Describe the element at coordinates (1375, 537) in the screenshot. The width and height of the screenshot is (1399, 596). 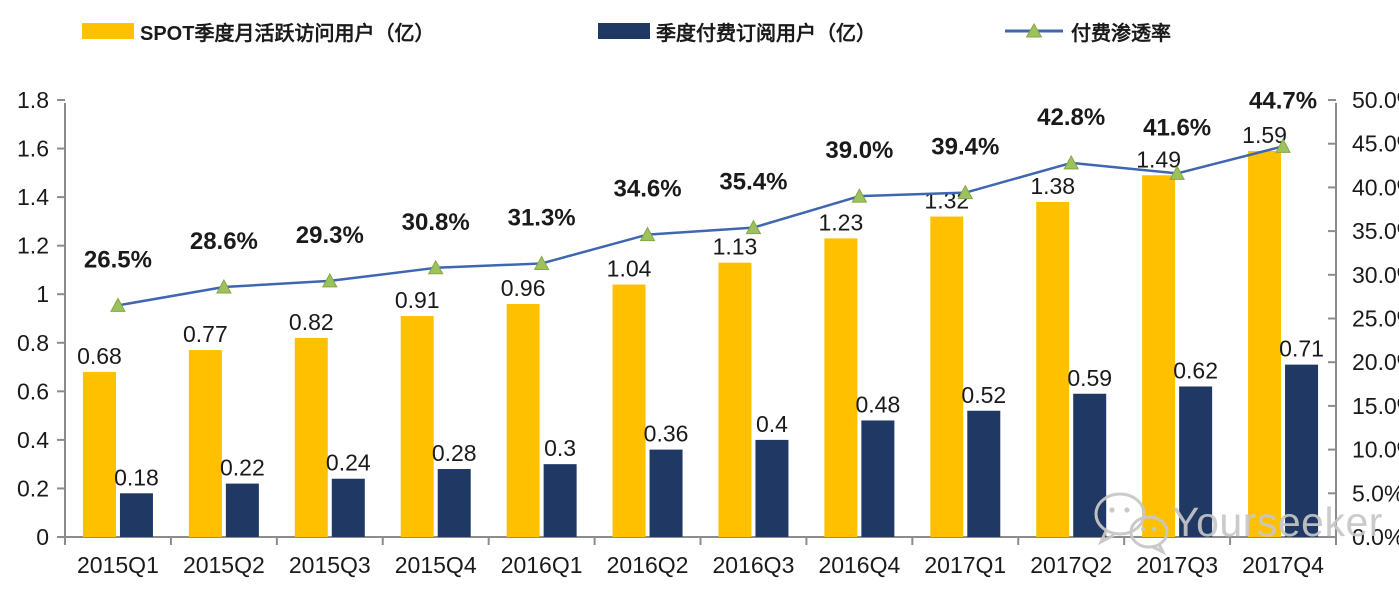
I see `right-axis-tick-label: 0.0%` at that location.